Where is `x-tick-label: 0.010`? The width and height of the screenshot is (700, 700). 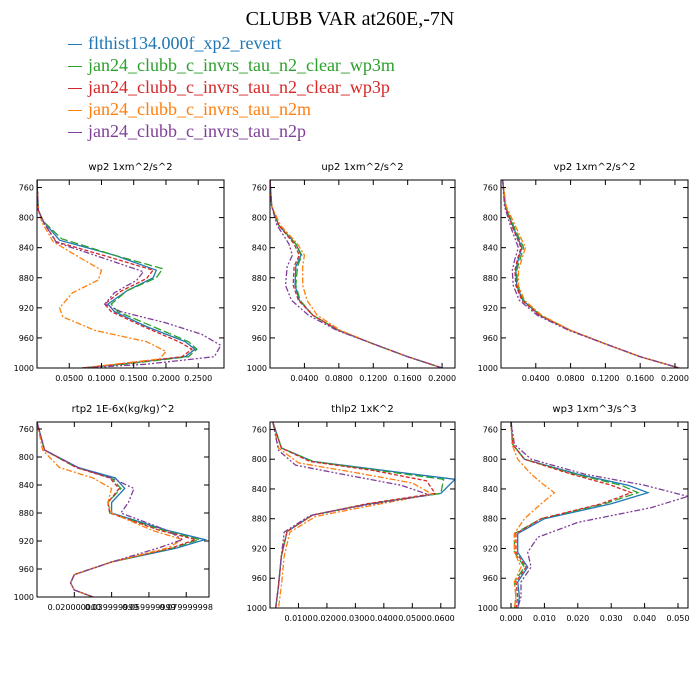 x-tick-label: 0.010 is located at coordinates (544, 618).